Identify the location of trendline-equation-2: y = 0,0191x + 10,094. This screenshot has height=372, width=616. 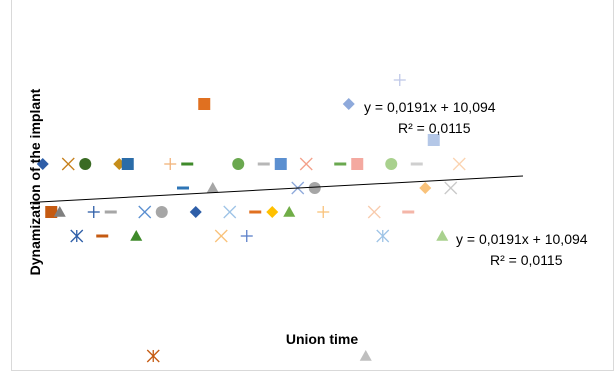
(522, 239).